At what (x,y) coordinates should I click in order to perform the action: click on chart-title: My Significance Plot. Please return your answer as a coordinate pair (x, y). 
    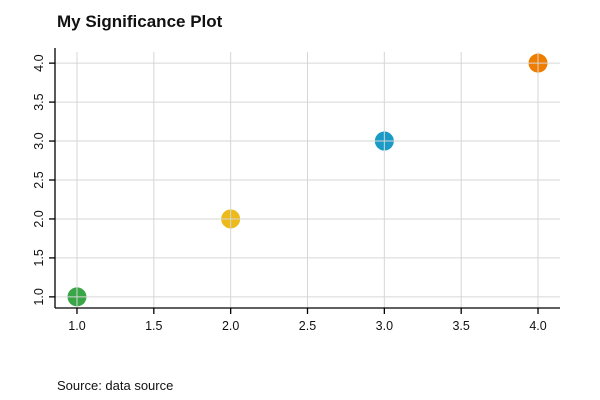
    Looking at the image, I should click on (140, 21).